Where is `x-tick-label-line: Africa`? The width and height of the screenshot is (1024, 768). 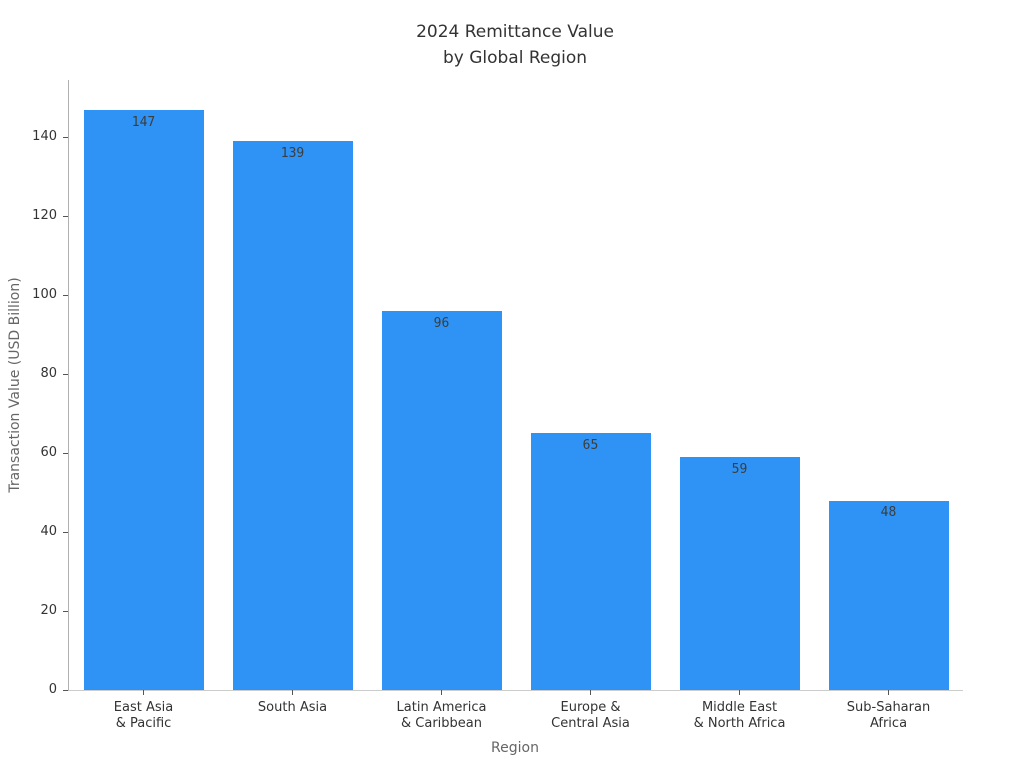 x-tick-label-line: Africa is located at coordinates (888, 723).